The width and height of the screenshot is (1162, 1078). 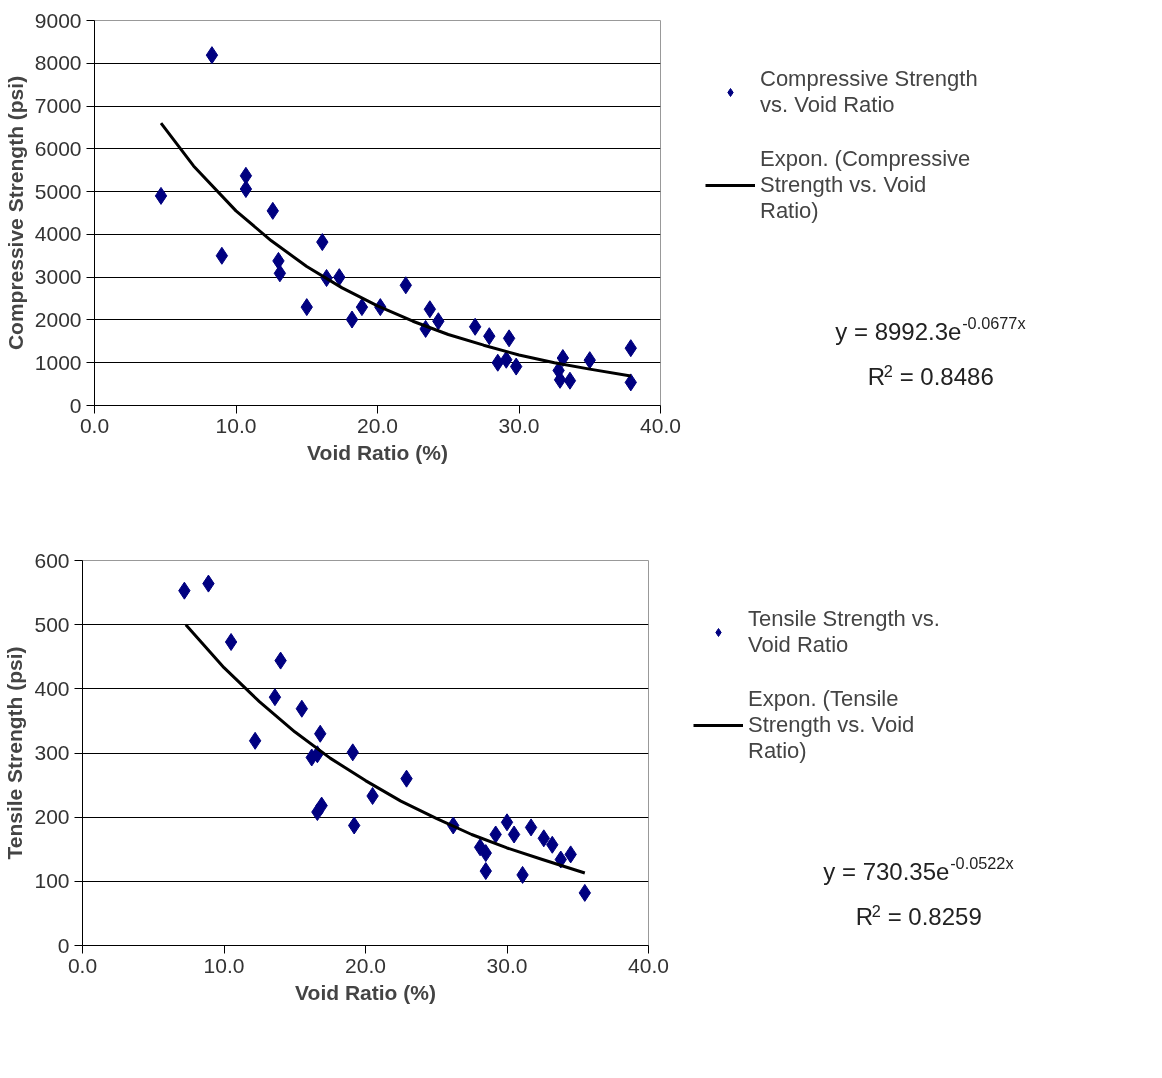 I want to click on legend-label: Expon. (Compressive Strength vs. Void Ratio), so click(x=865, y=185).